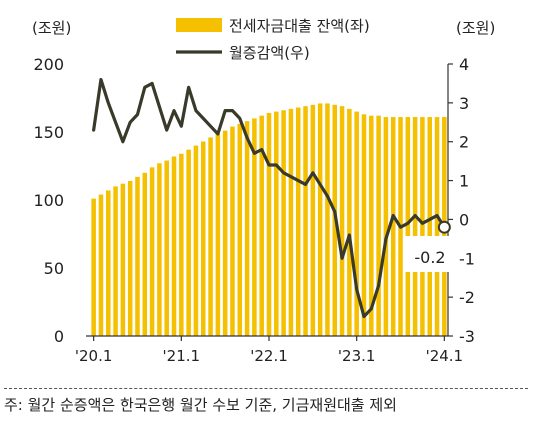  I want to click on footnote-divider, so click(266, 388).